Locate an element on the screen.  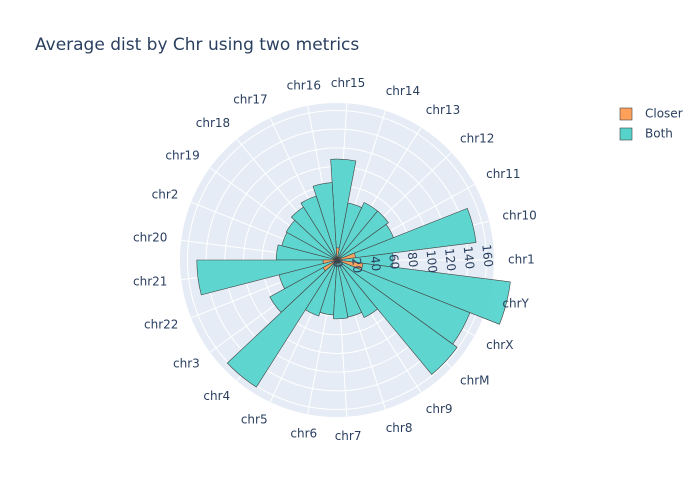
category-label-chr4: chr4 is located at coordinates (216, 396).